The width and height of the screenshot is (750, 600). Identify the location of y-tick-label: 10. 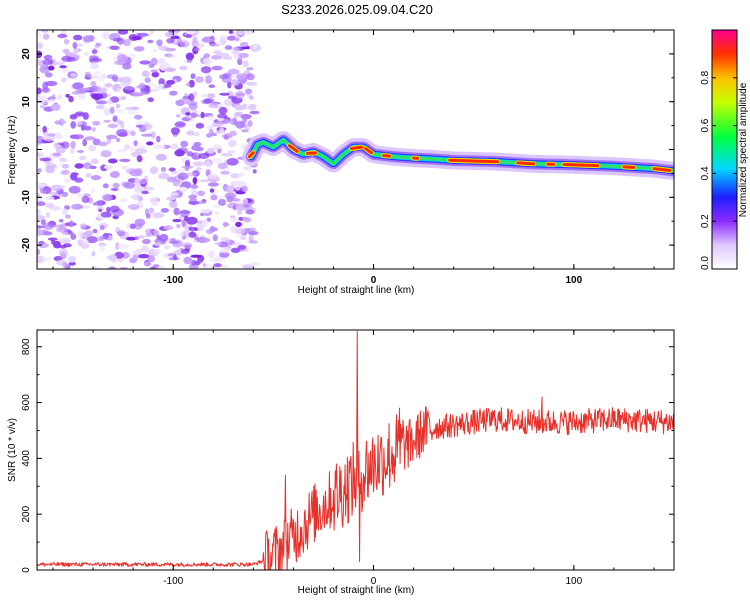
(26, 102).